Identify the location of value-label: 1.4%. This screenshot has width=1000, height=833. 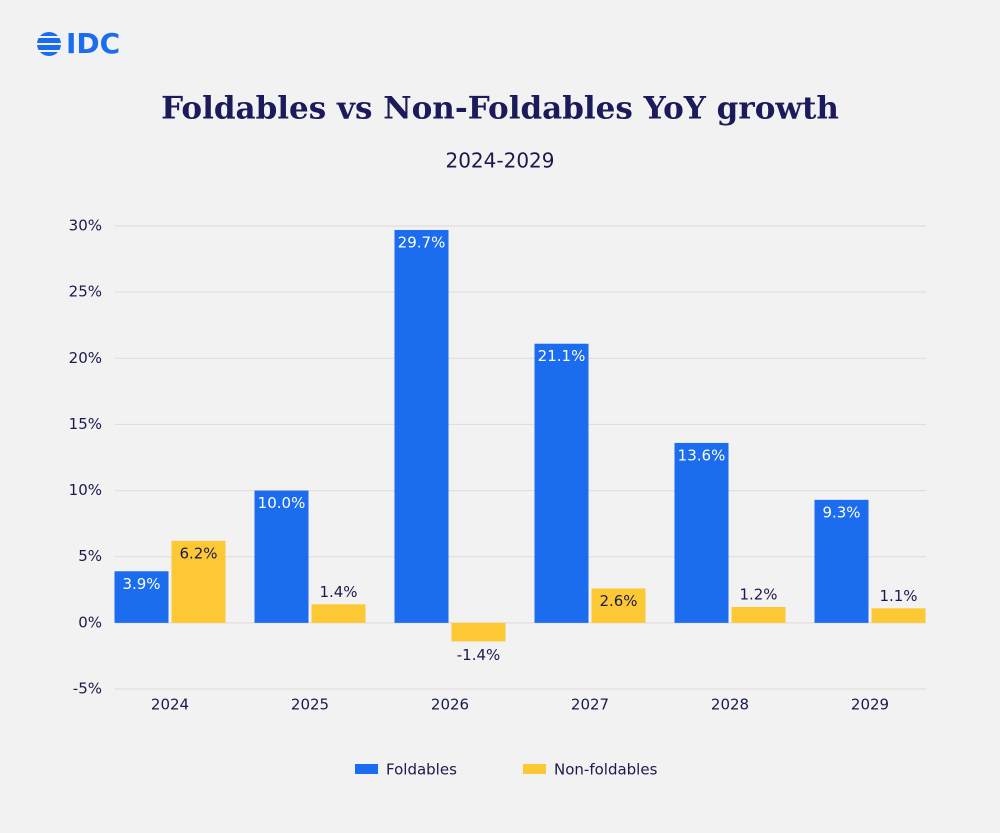
(338, 592).